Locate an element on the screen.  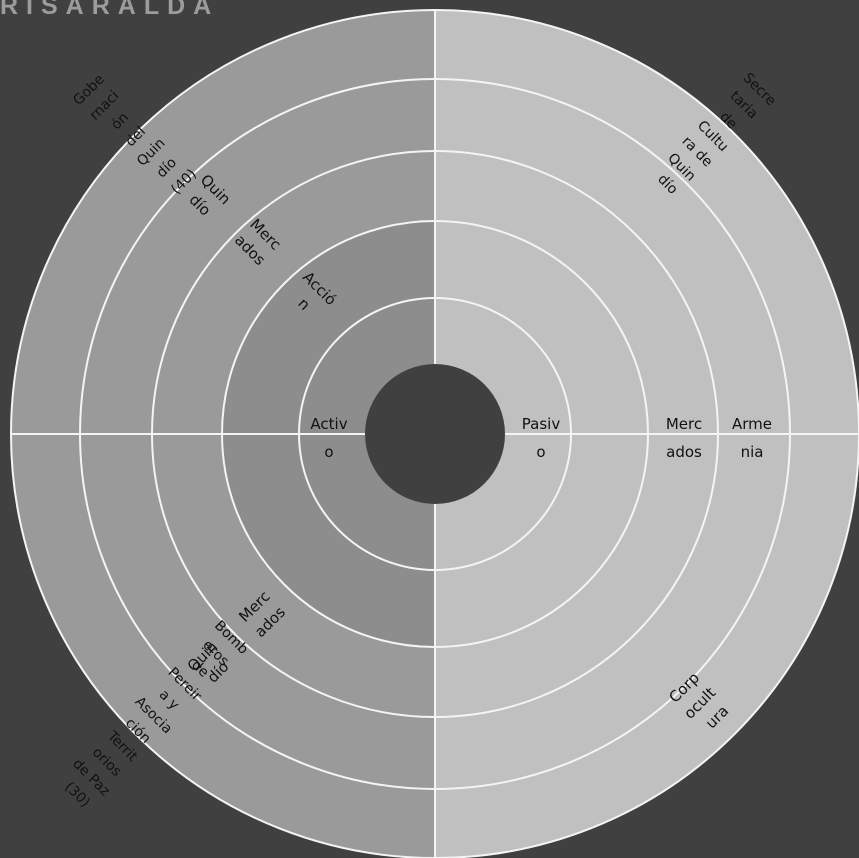
label-armenia: Arme nia is located at coordinates (752, 438).